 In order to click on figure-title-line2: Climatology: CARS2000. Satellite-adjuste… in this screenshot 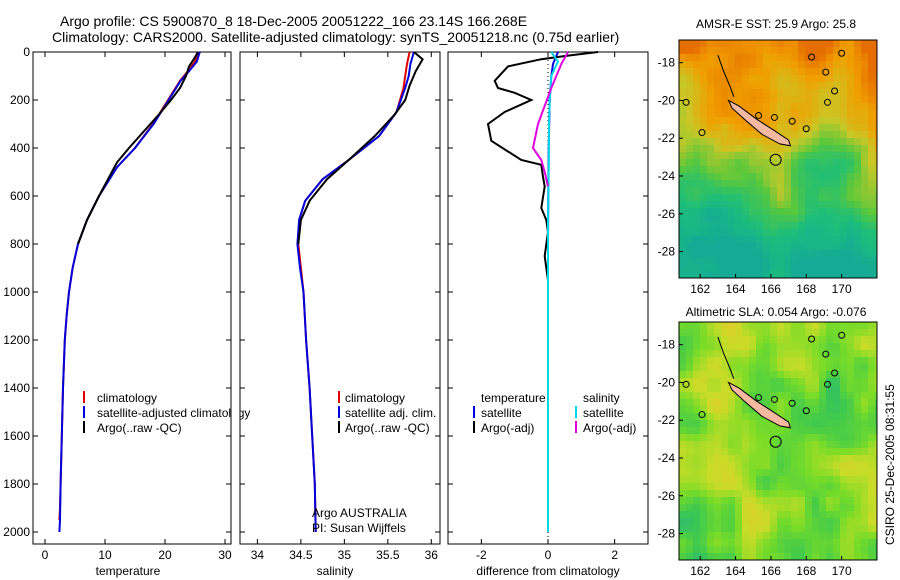, I will do `click(335, 37)`.